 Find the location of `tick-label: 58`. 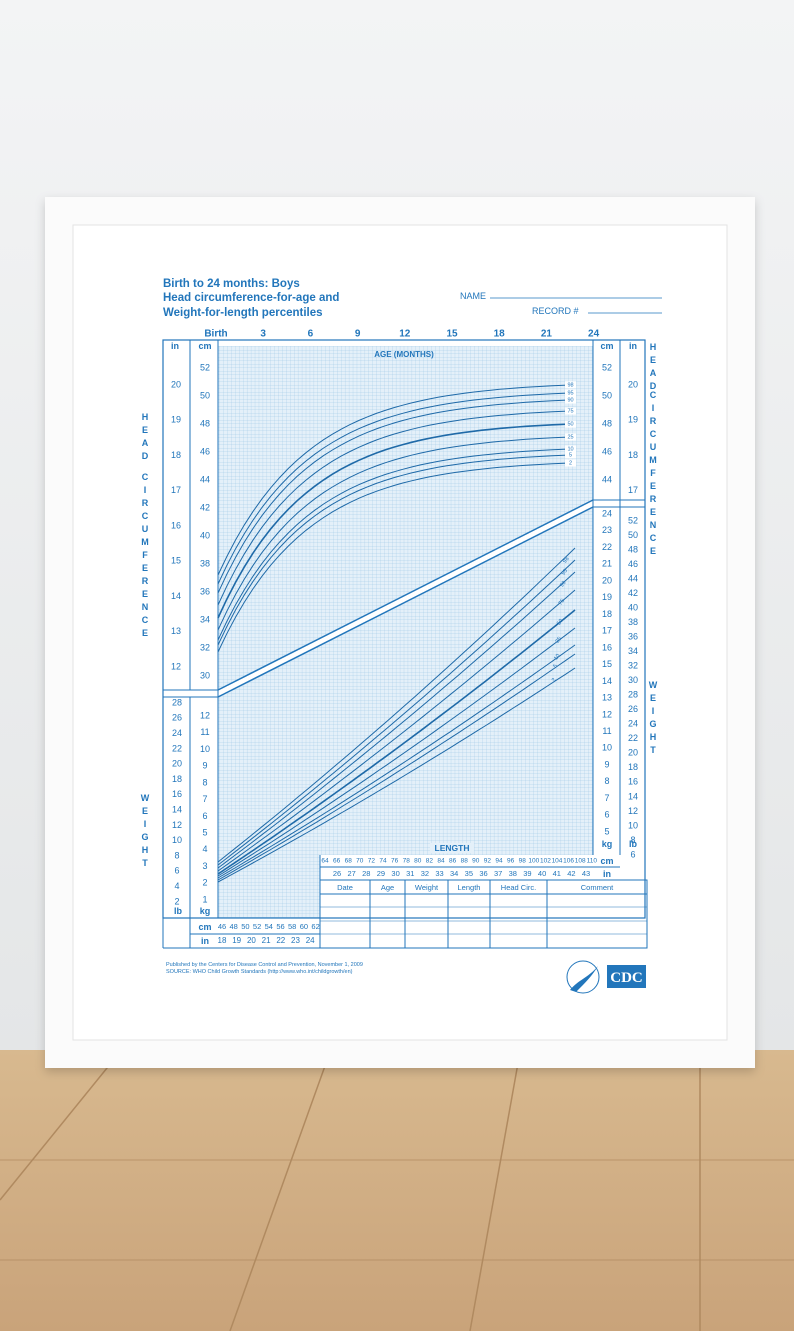

tick-label: 58 is located at coordinates (292, 926).